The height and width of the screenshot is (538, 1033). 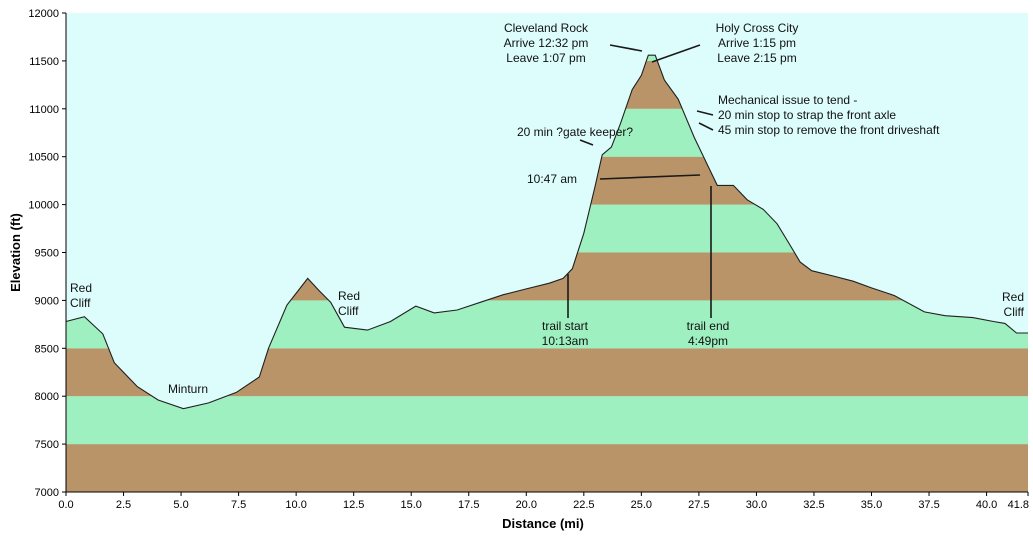 What do you see at coordinates (807, 115) in the screenshot?
I see `annotation-text: 20 min stop to strap the front axle` at bounding box center [807, 115].